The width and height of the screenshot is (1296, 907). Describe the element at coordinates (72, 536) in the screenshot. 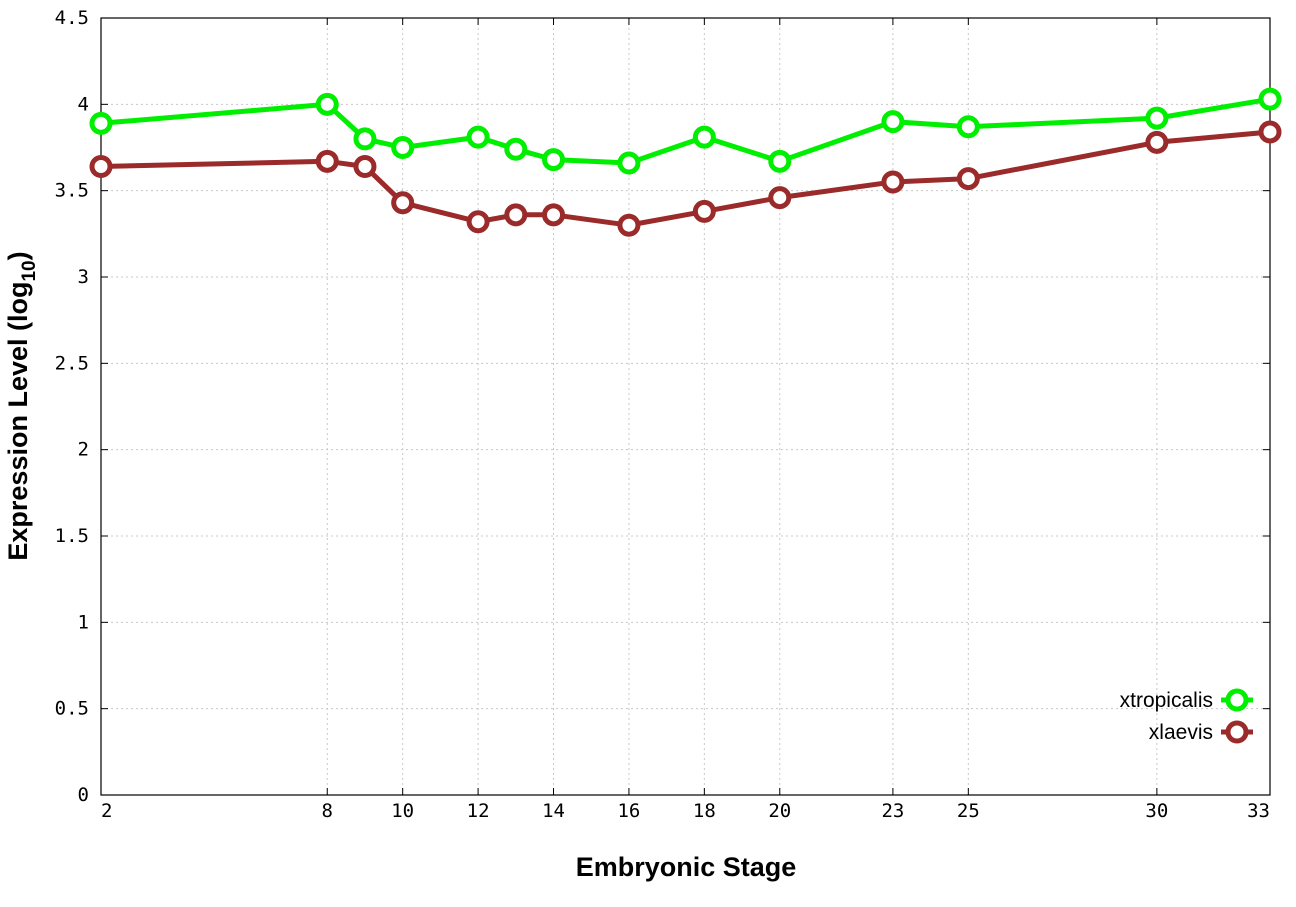

I see `y-tick-label: 1.5` at that location.